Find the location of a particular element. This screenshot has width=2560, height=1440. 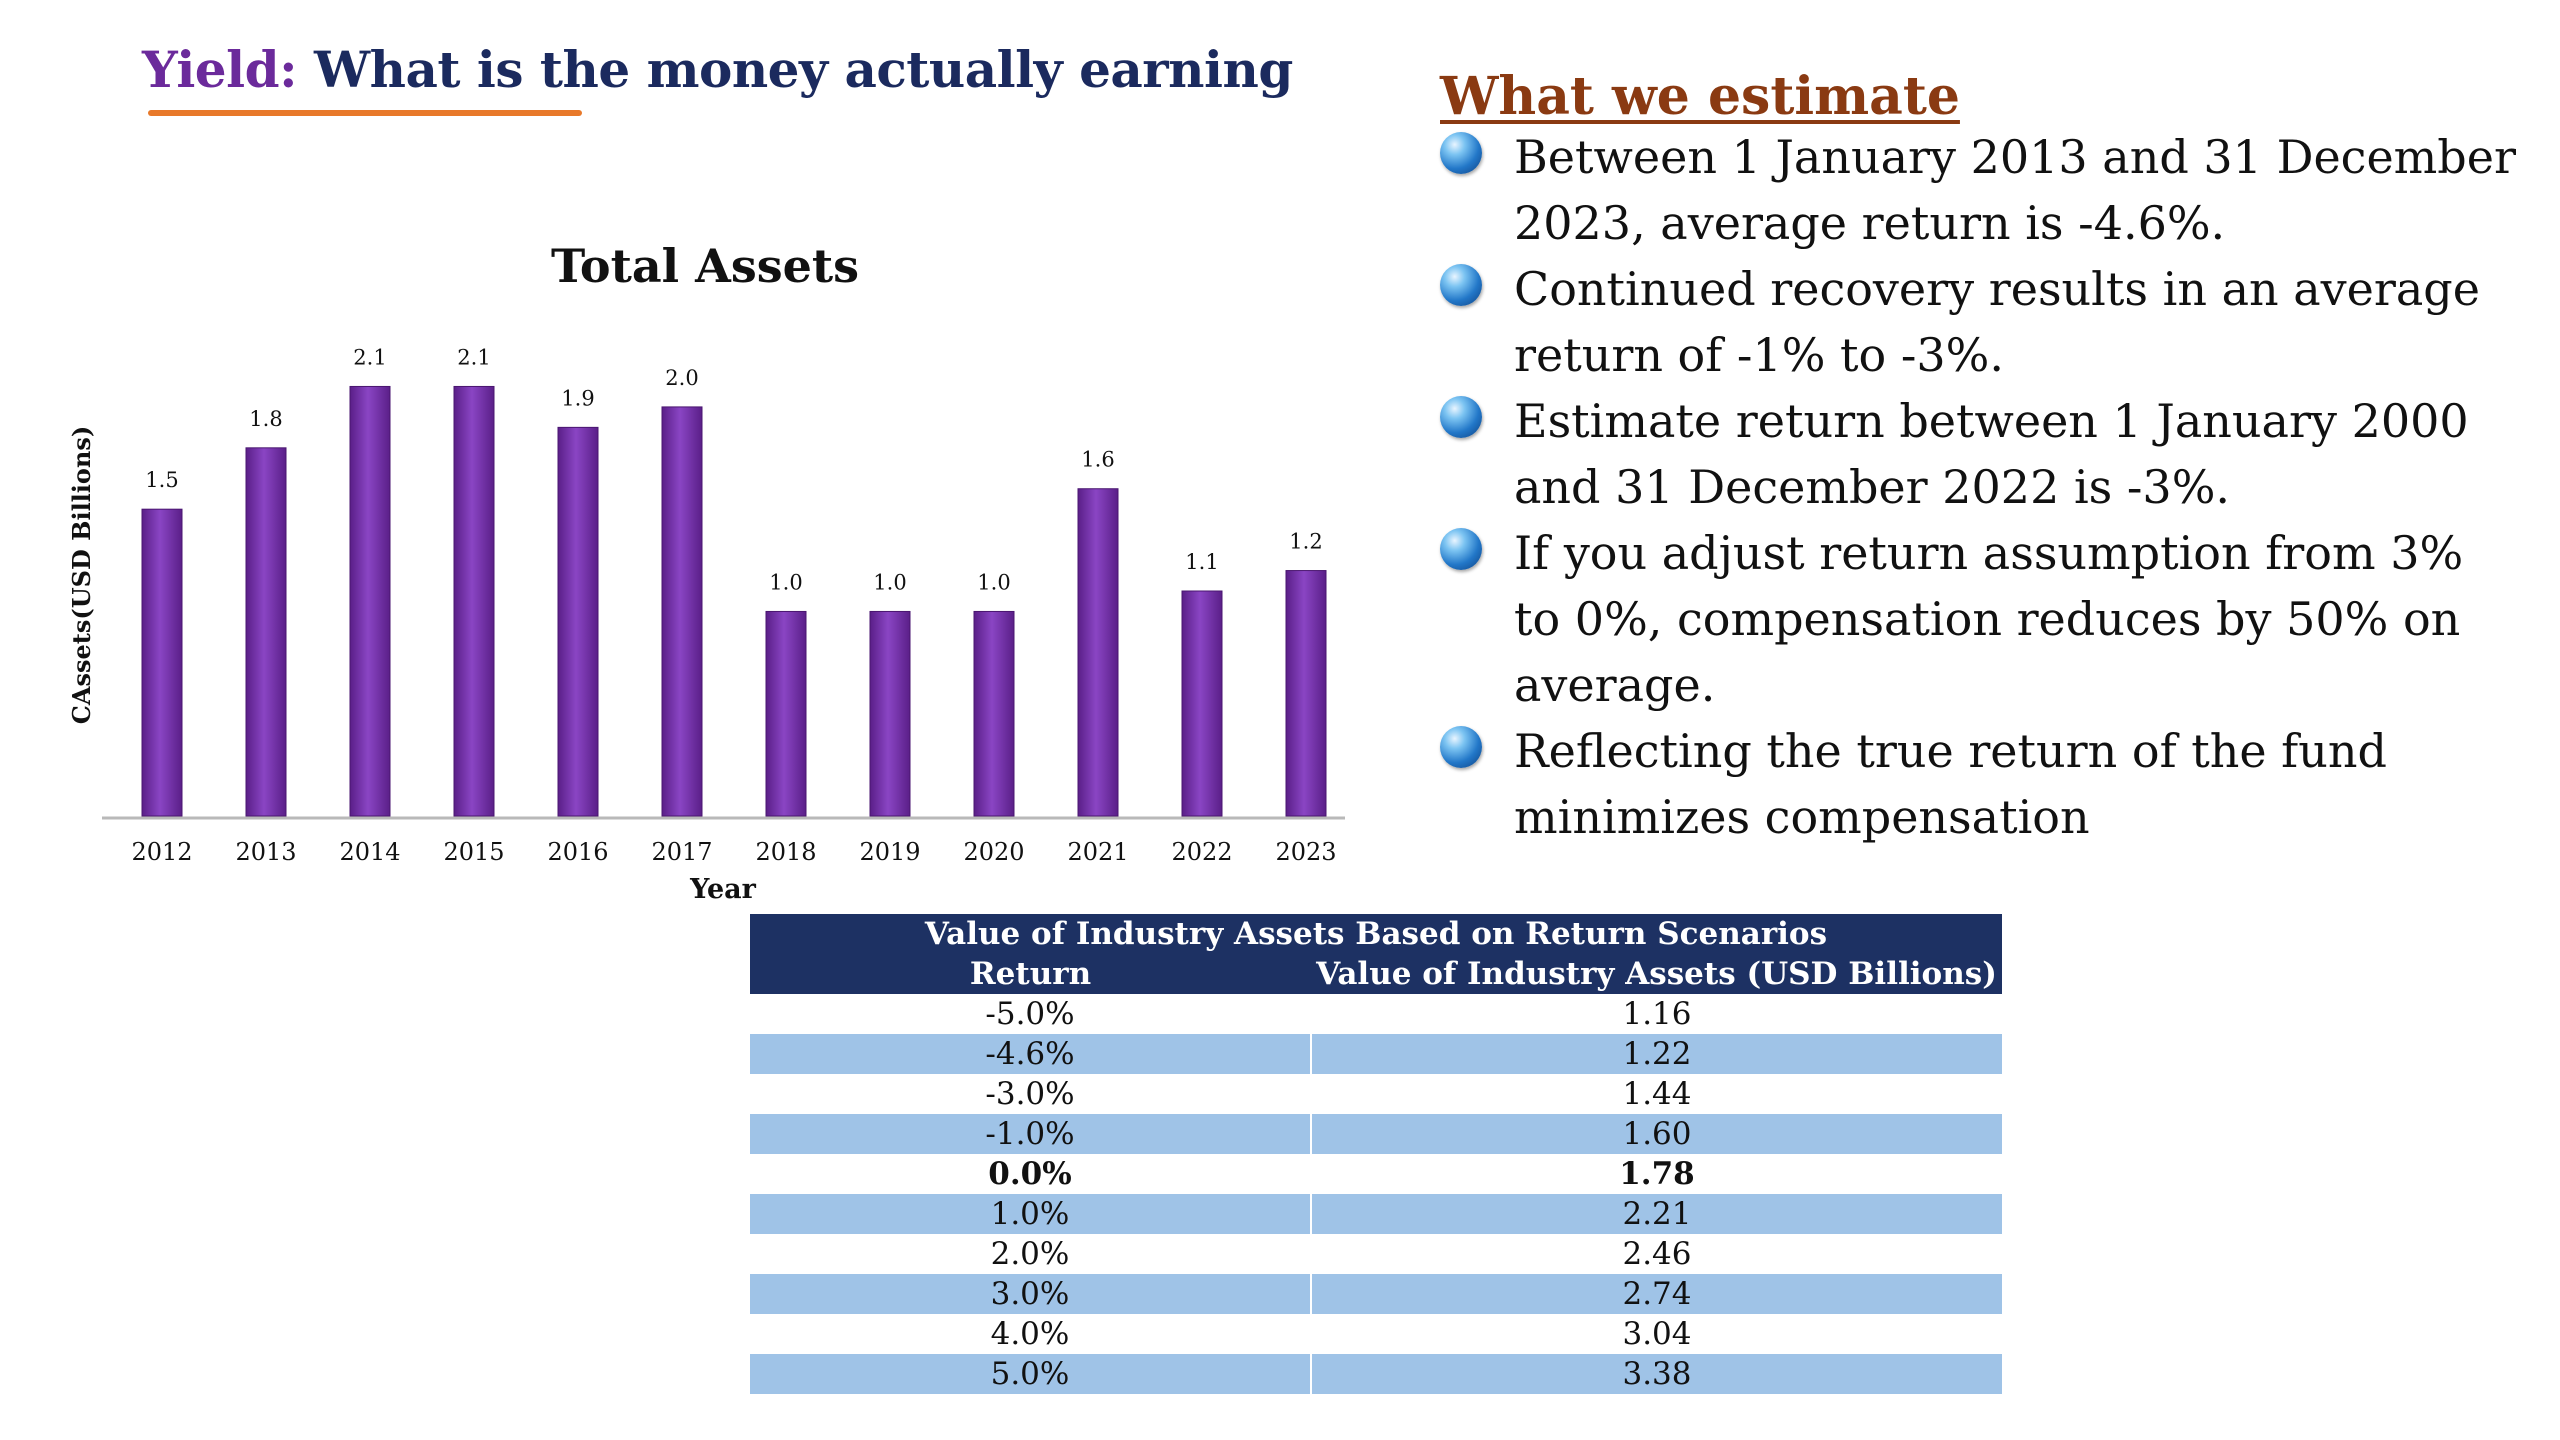

table-row: 3.0% 2.74 is located at coordinates (1376, 1294).